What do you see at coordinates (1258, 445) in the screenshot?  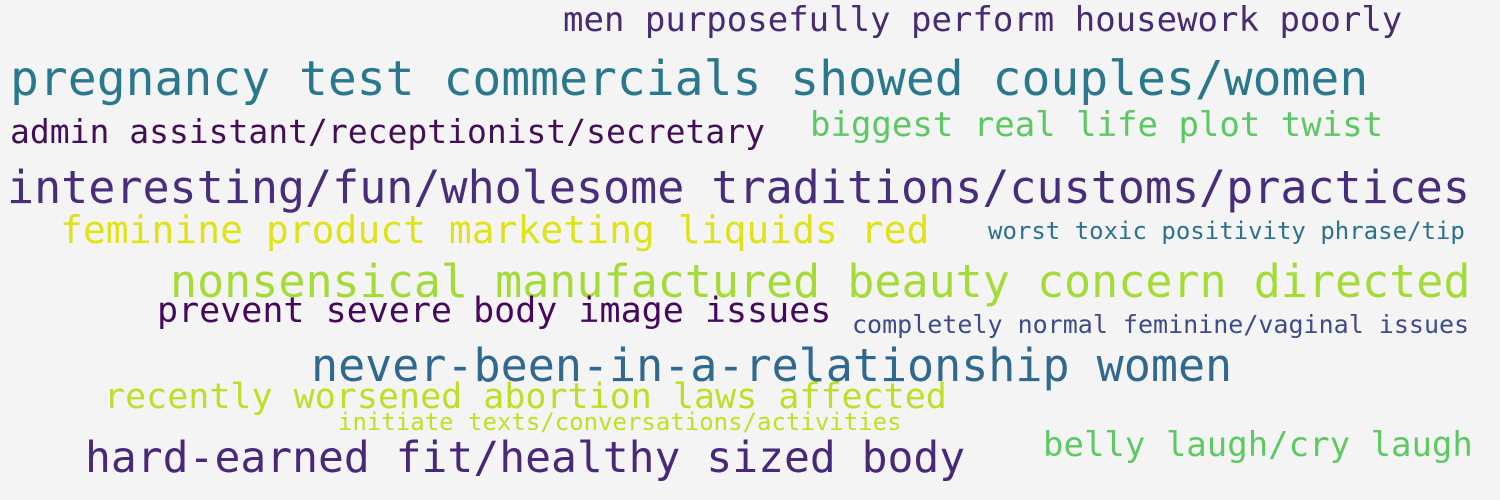 I see `word-cloud-term: belly laugh/cry laugh` at bounding box center [1258, 445].